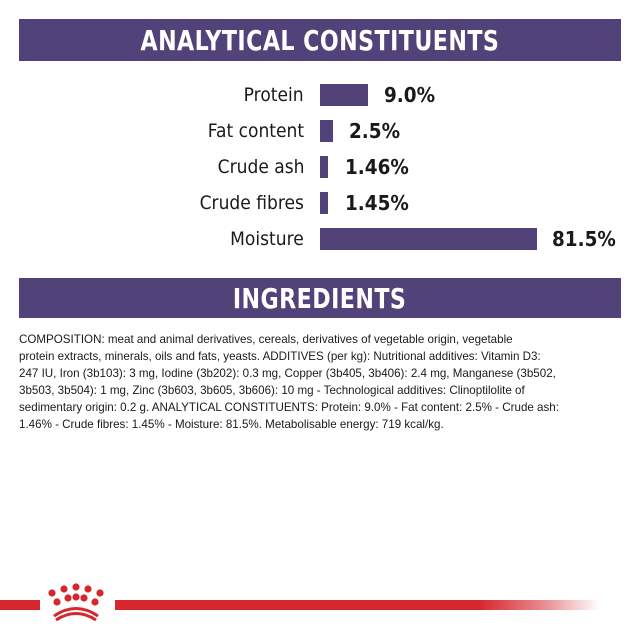 The height and width of the screenshot is (640, 640). I want to click on chart-row-crude-fibres: Crude fibres 1.45%, so click(320, 203).